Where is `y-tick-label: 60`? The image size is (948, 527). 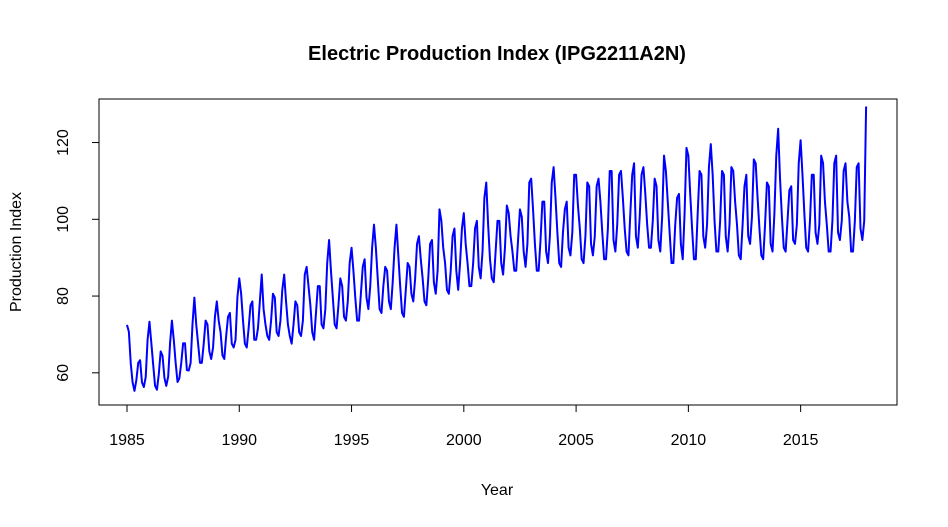
y-tick-label: 60 is located at coordinates (63, 373).